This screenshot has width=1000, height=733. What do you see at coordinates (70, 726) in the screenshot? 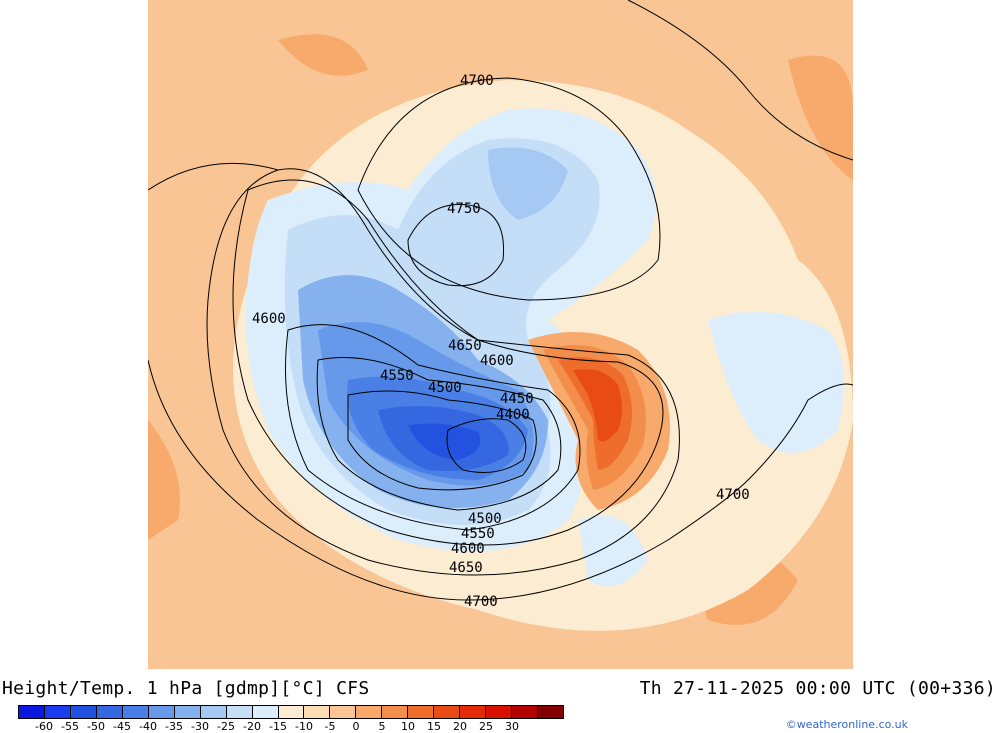
I see `color-scale-tick-label: -55` at bounding box center [70, 726].